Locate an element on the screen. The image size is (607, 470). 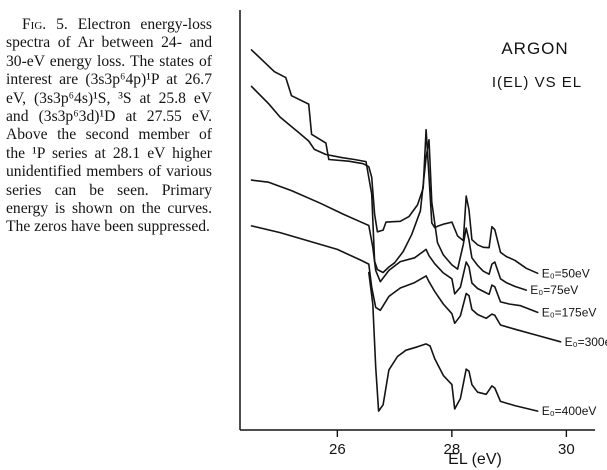
series-label: E₀=300eV is located at coordinates (586, 342).